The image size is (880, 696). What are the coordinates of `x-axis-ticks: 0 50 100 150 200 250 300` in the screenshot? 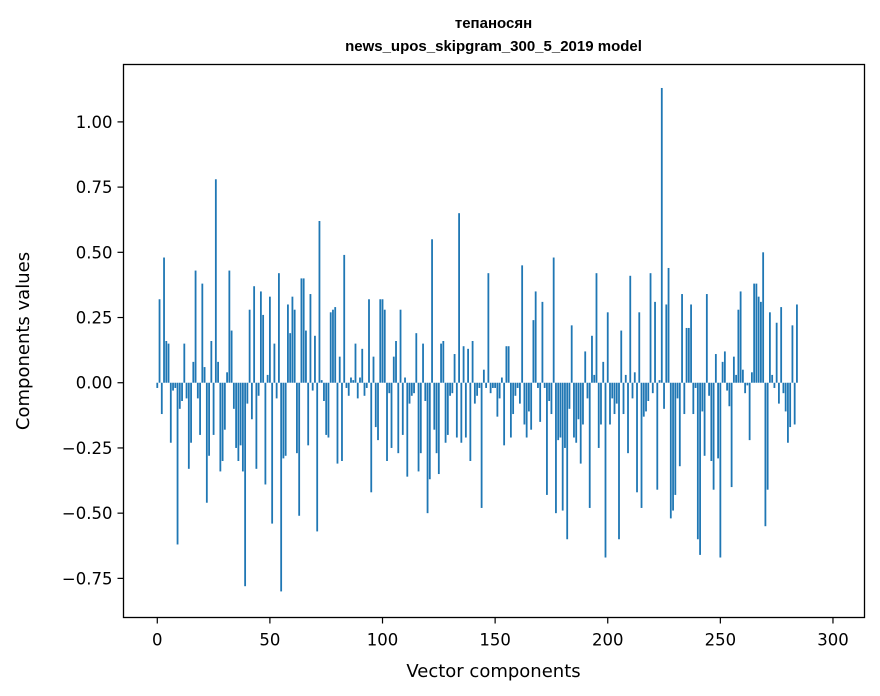 It's located at (500, 633).